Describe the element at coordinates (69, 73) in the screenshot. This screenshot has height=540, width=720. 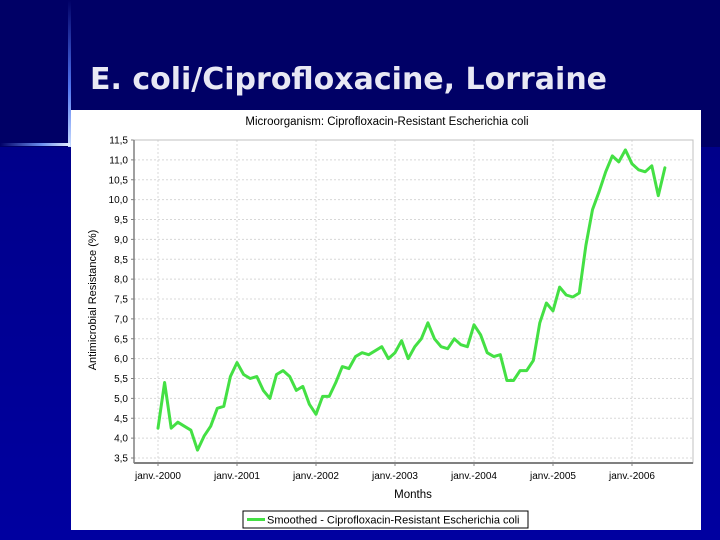
I see `decorative-vertical-line` at that location.